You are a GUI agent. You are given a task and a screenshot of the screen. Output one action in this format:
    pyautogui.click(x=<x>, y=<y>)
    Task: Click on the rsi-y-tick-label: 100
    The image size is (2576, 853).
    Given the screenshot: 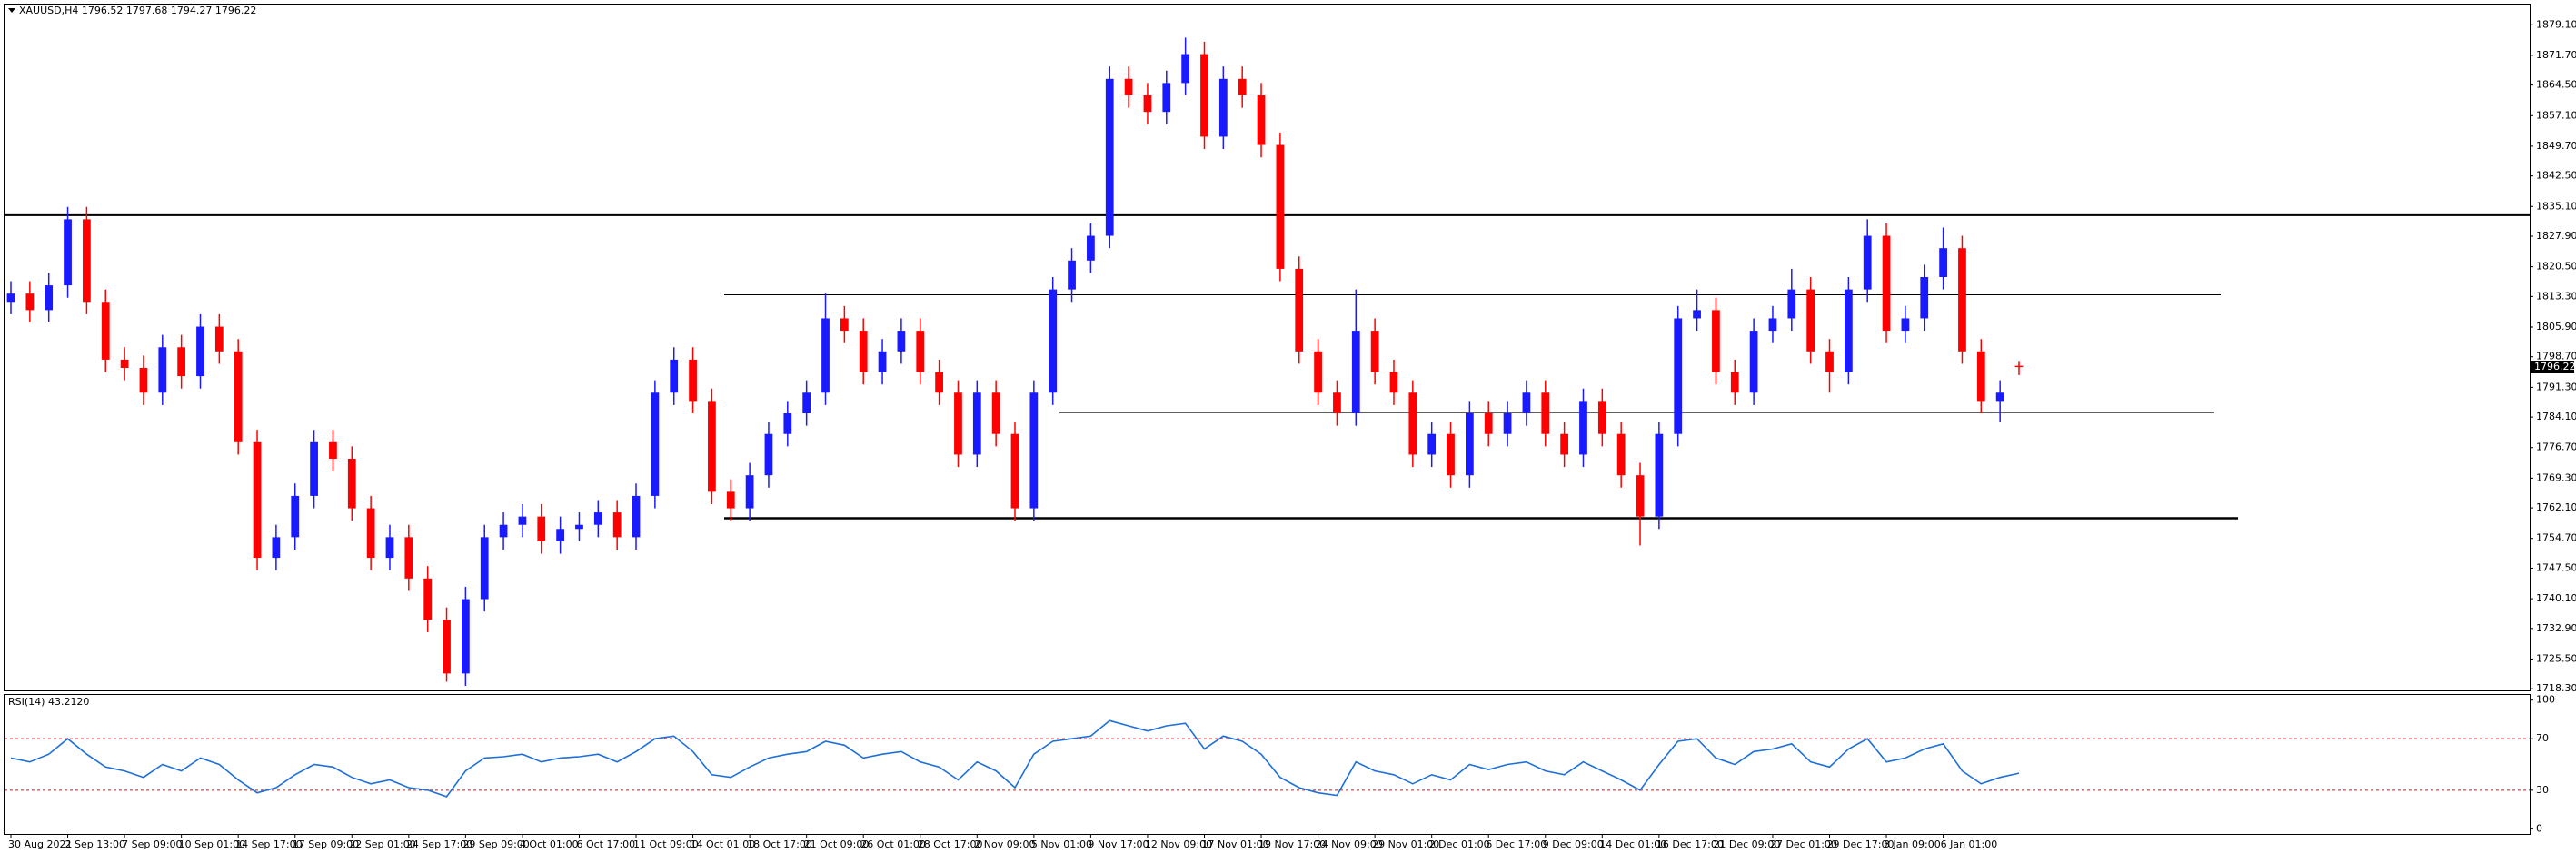 What is the action you would take?
    pyautogui.click(x=2545, y=700)
    